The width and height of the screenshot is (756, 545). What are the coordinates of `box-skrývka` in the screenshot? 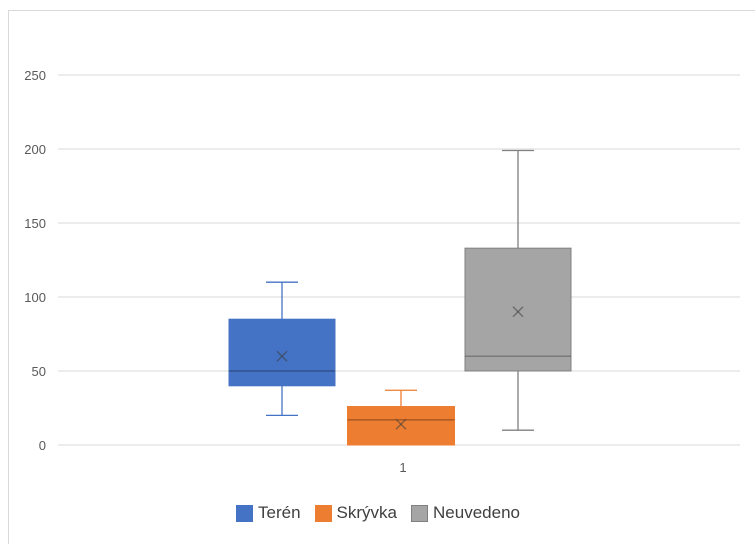 It's located at (401, 417).